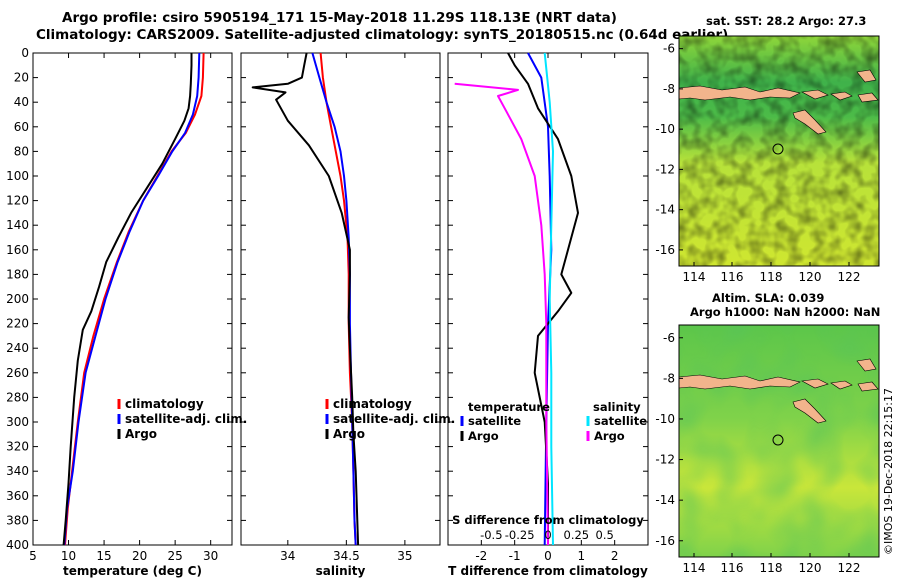  Describe the element at coordinates (732, 277) in the screenshot. I see `sst-lon-tick-label: 116` at that location.